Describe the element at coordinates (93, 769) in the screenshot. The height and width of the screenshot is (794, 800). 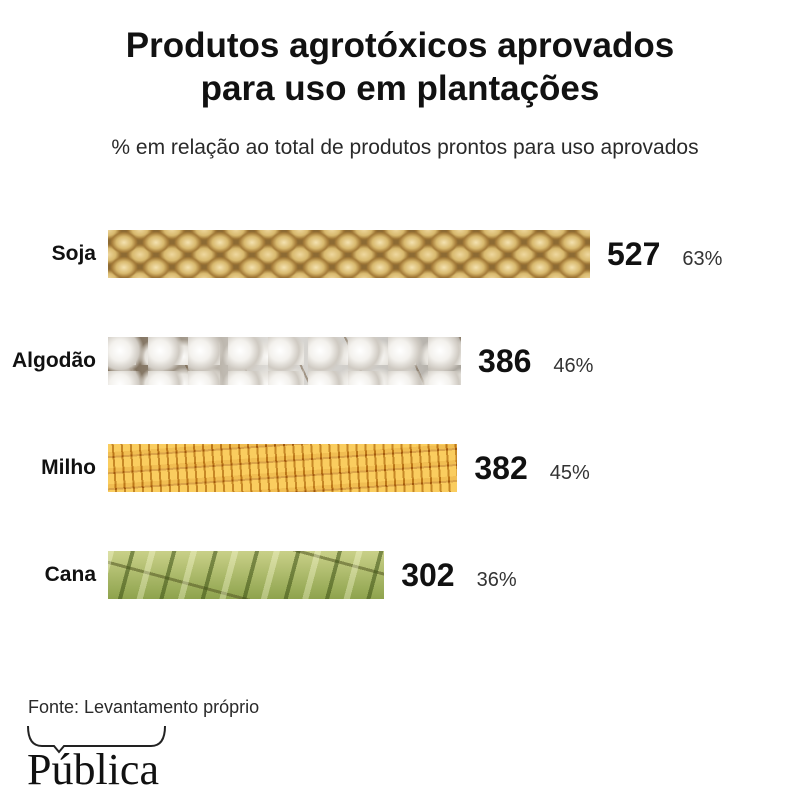
I see `publica-logo: Pública` at that location.